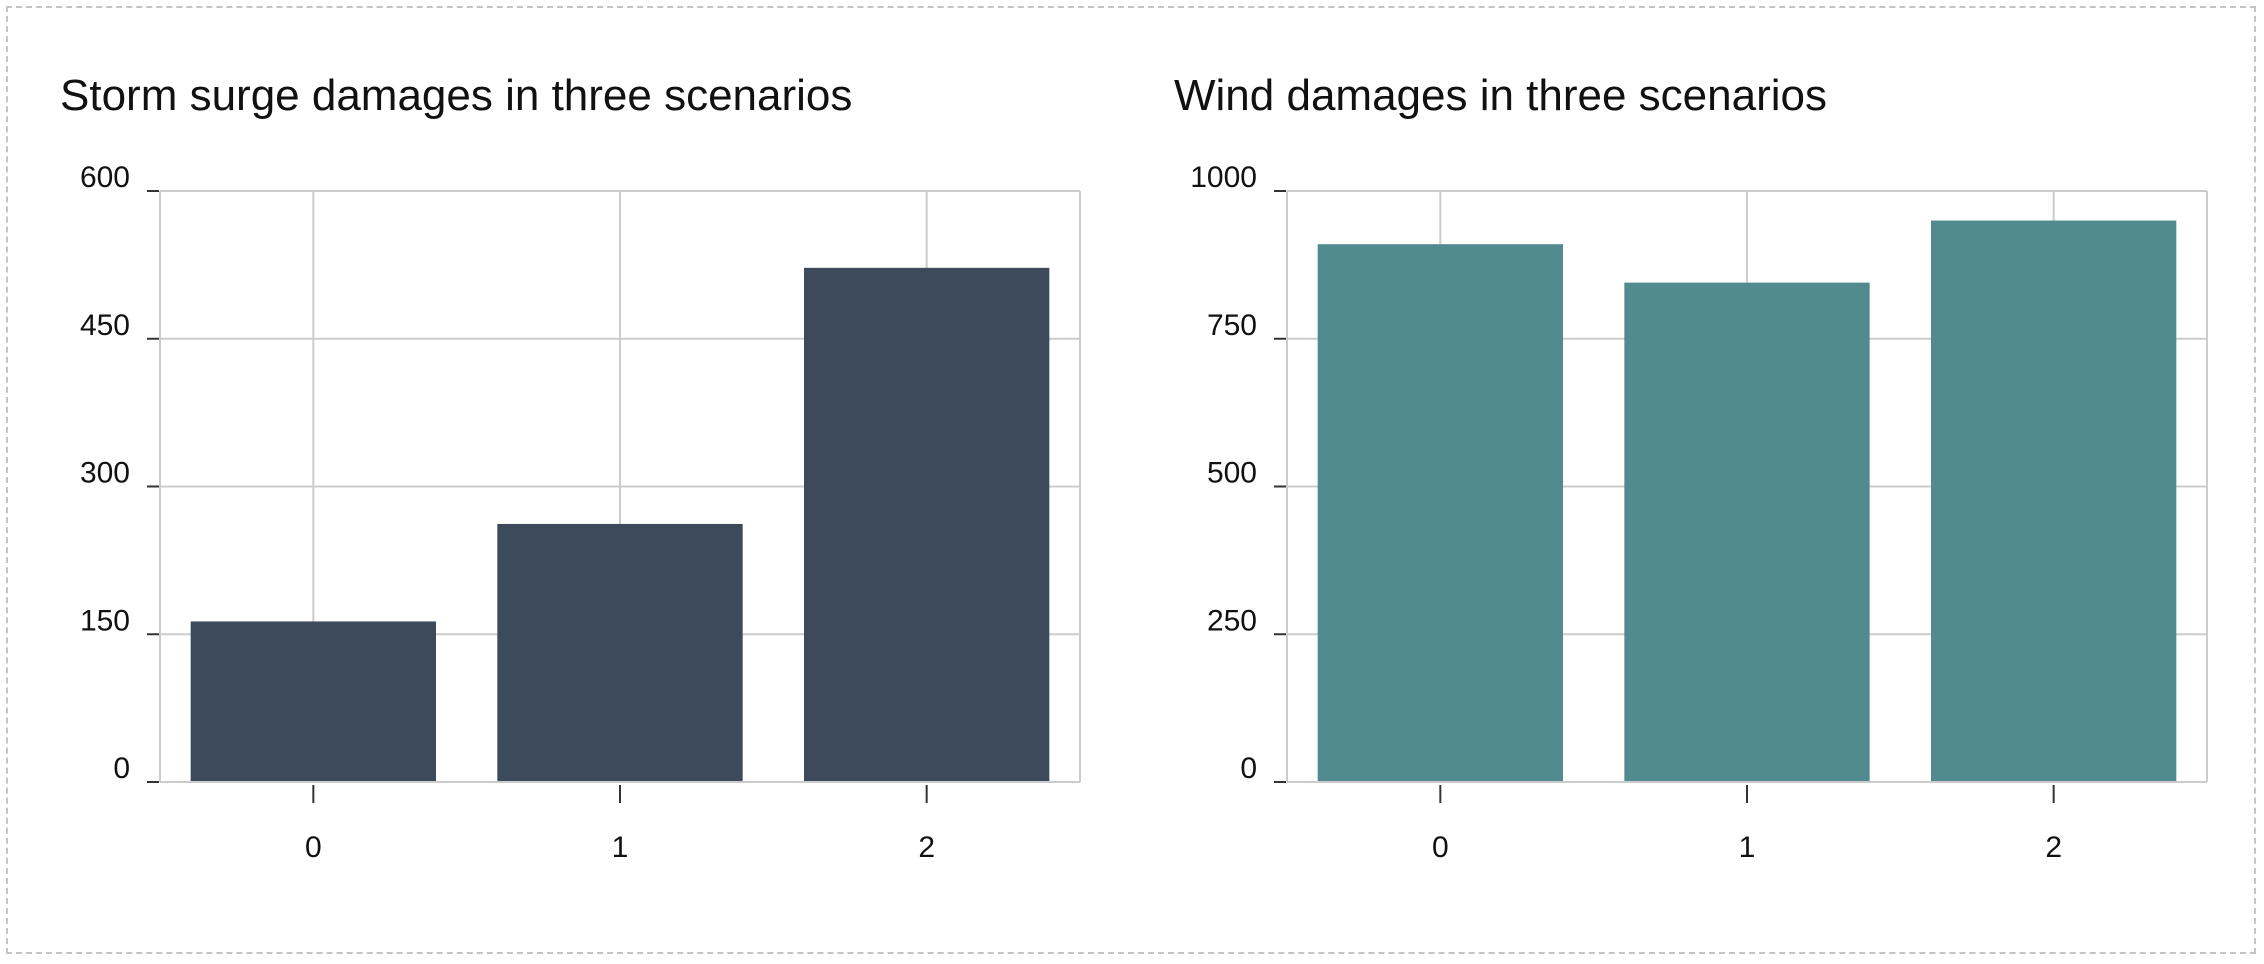 The image size is (2264, 964). Describe the element at coordinates (105, 473) in the screenshot. I see `storm-ytick-label: 300` at that location.